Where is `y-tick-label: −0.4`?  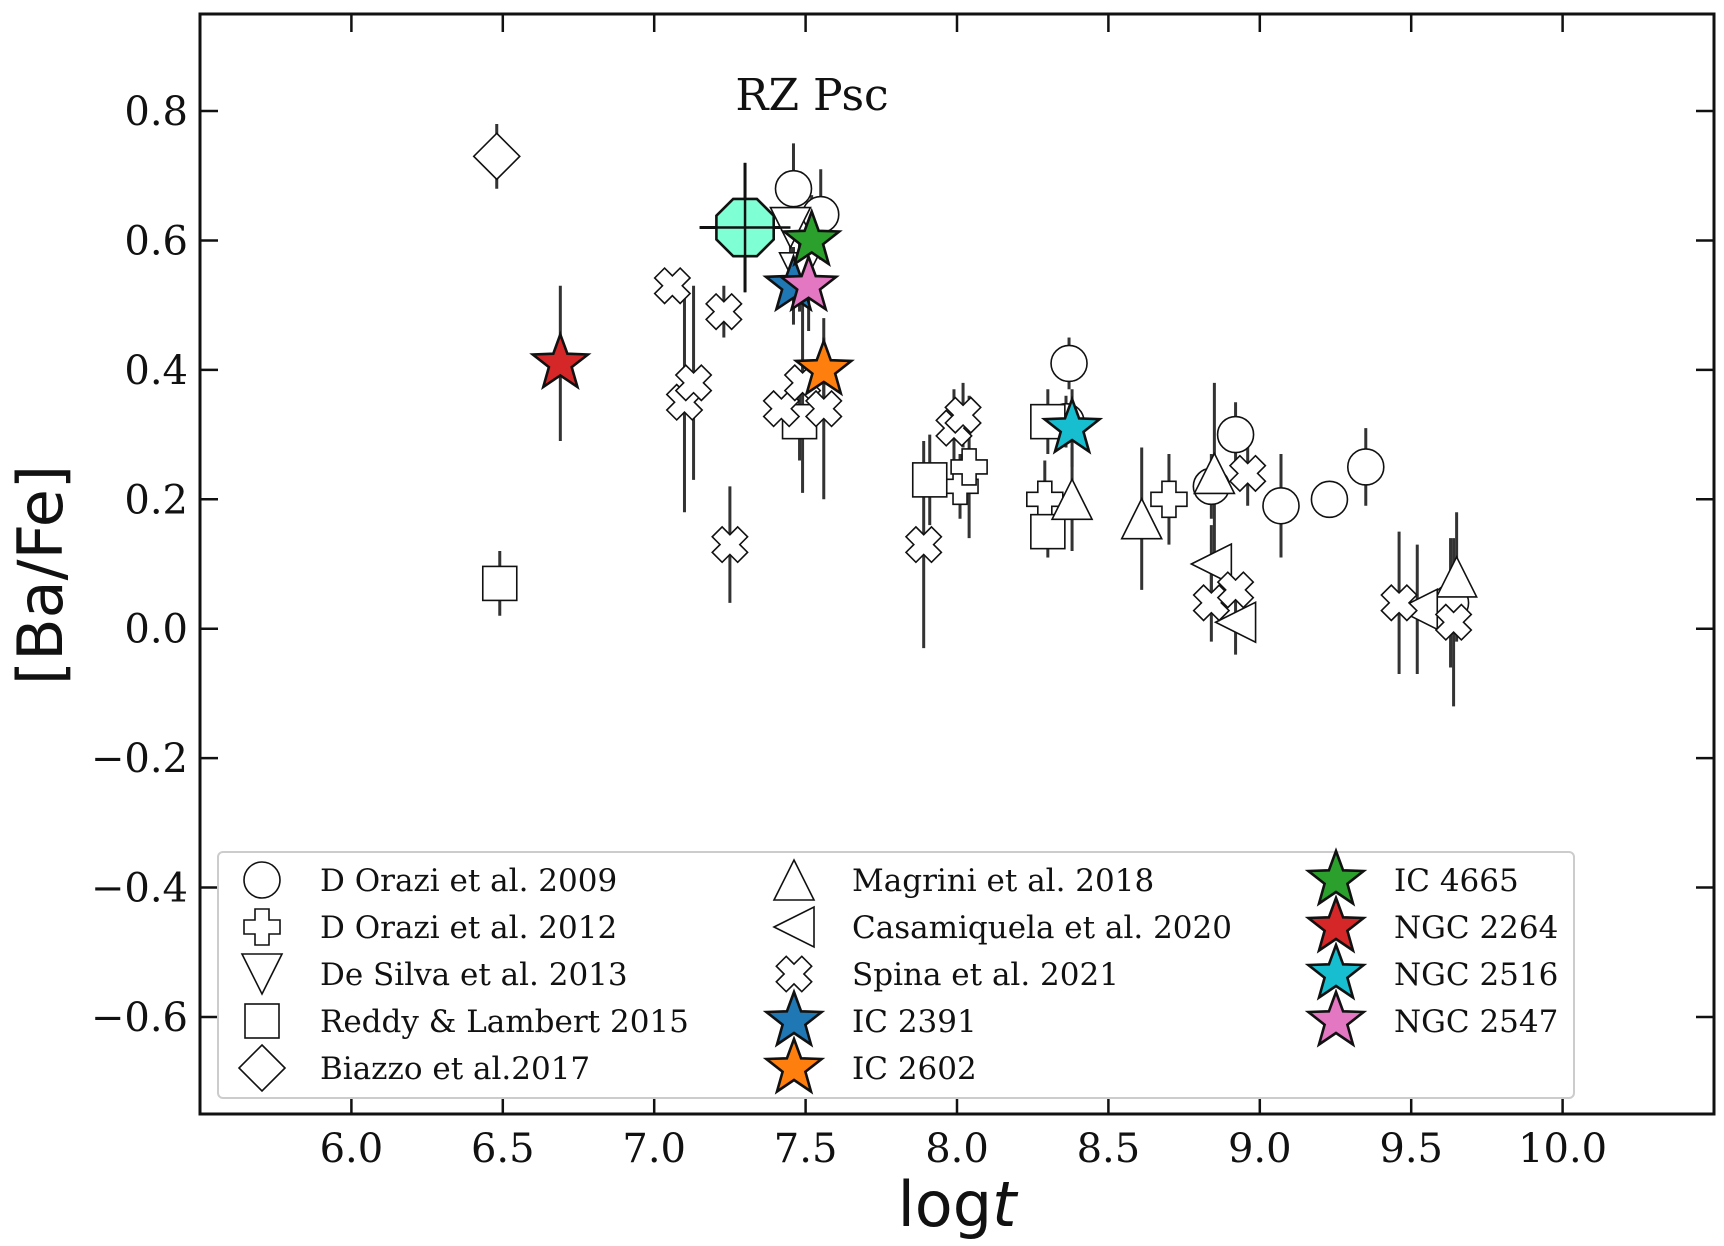
y-tick-label: −0.4 is located at coordinates (139, 889).